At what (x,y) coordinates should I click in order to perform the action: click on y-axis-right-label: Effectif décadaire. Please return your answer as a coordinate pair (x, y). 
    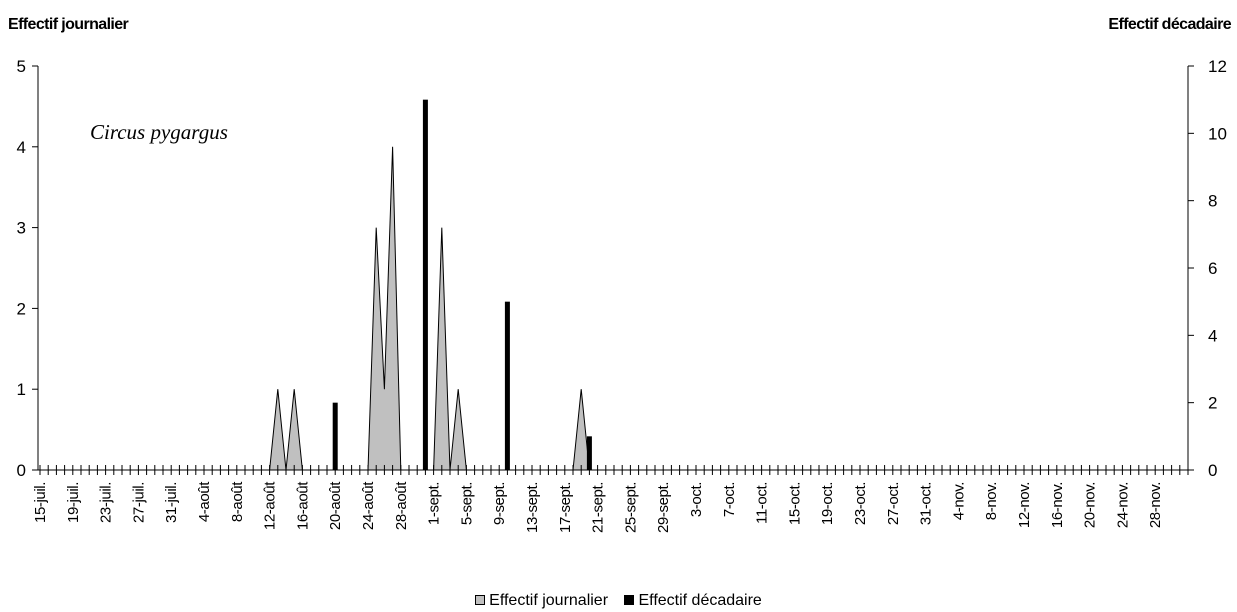
    Looking at the image, I should click on (1169, 24).